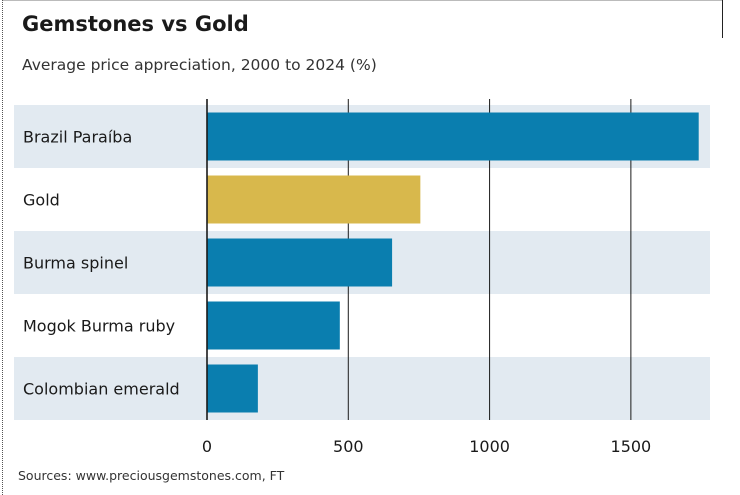  What do you see at coordinates (489, 446) in the screenshot?
I see `tick-label: 1000` at bounding box center [489, 446].